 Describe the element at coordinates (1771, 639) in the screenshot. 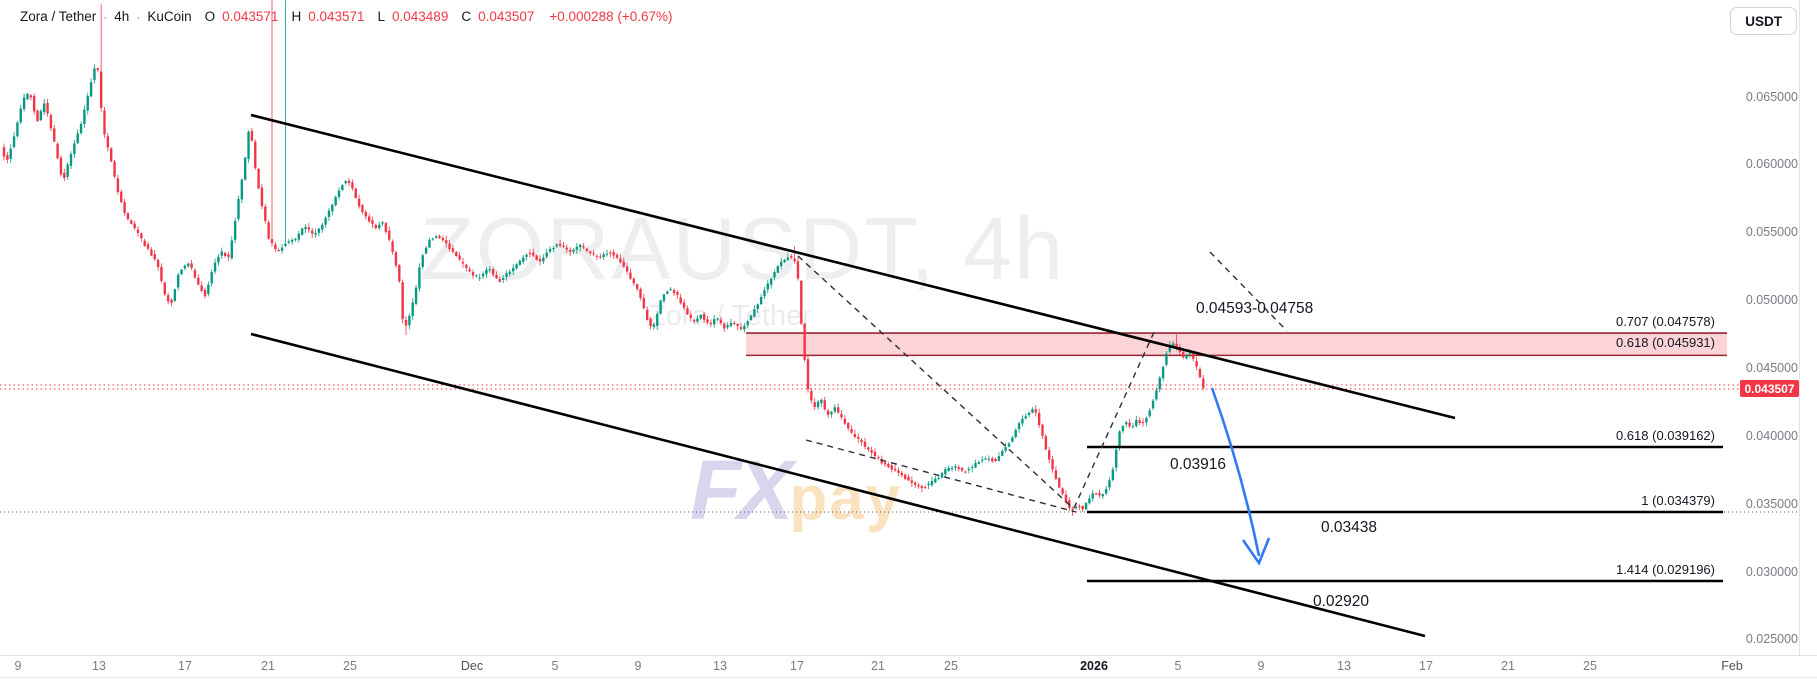

I see `price-axis-label: 0.025000` at that location.